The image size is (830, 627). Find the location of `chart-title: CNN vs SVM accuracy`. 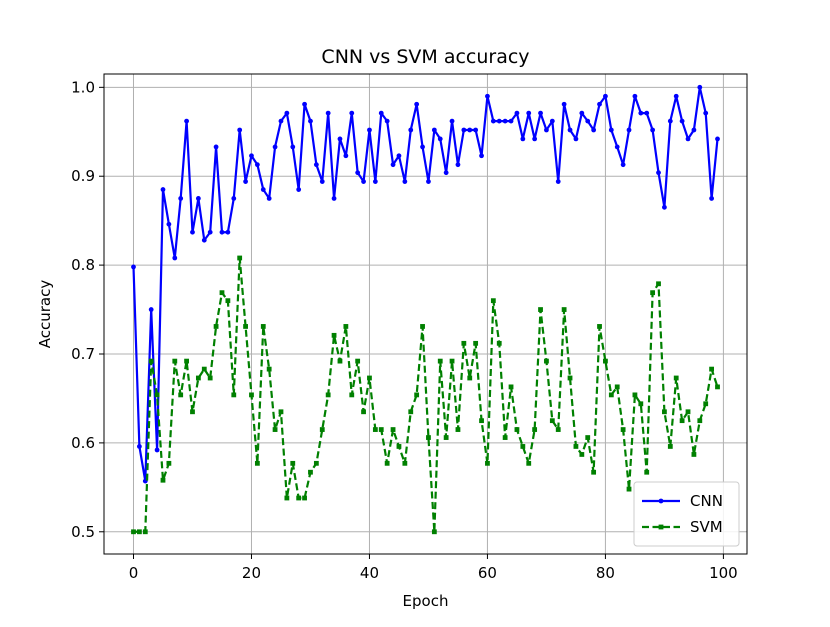

chart-title: CNN vs SVM accuracy is located at coordinates (425, 57).